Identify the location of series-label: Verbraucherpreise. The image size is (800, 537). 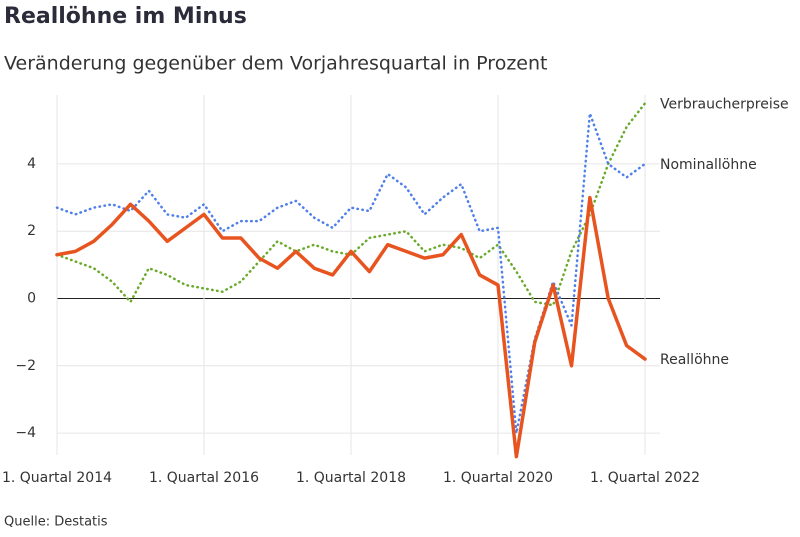
(724, 104).